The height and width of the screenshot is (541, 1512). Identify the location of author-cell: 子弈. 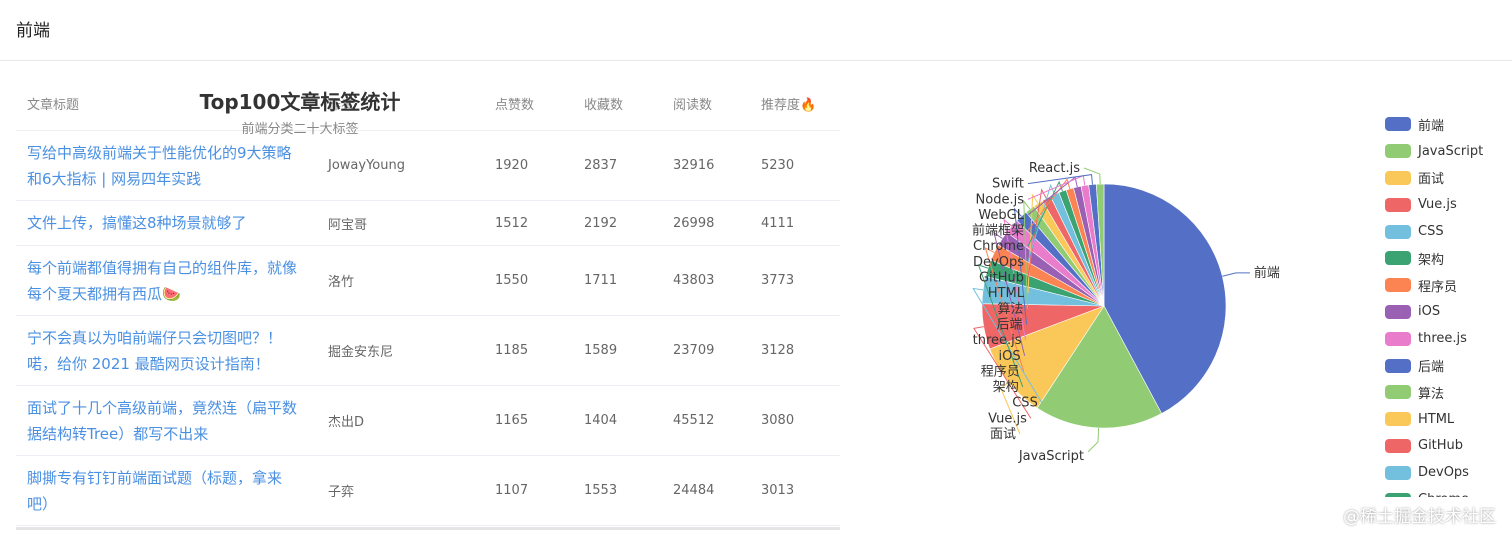
(400, 490).